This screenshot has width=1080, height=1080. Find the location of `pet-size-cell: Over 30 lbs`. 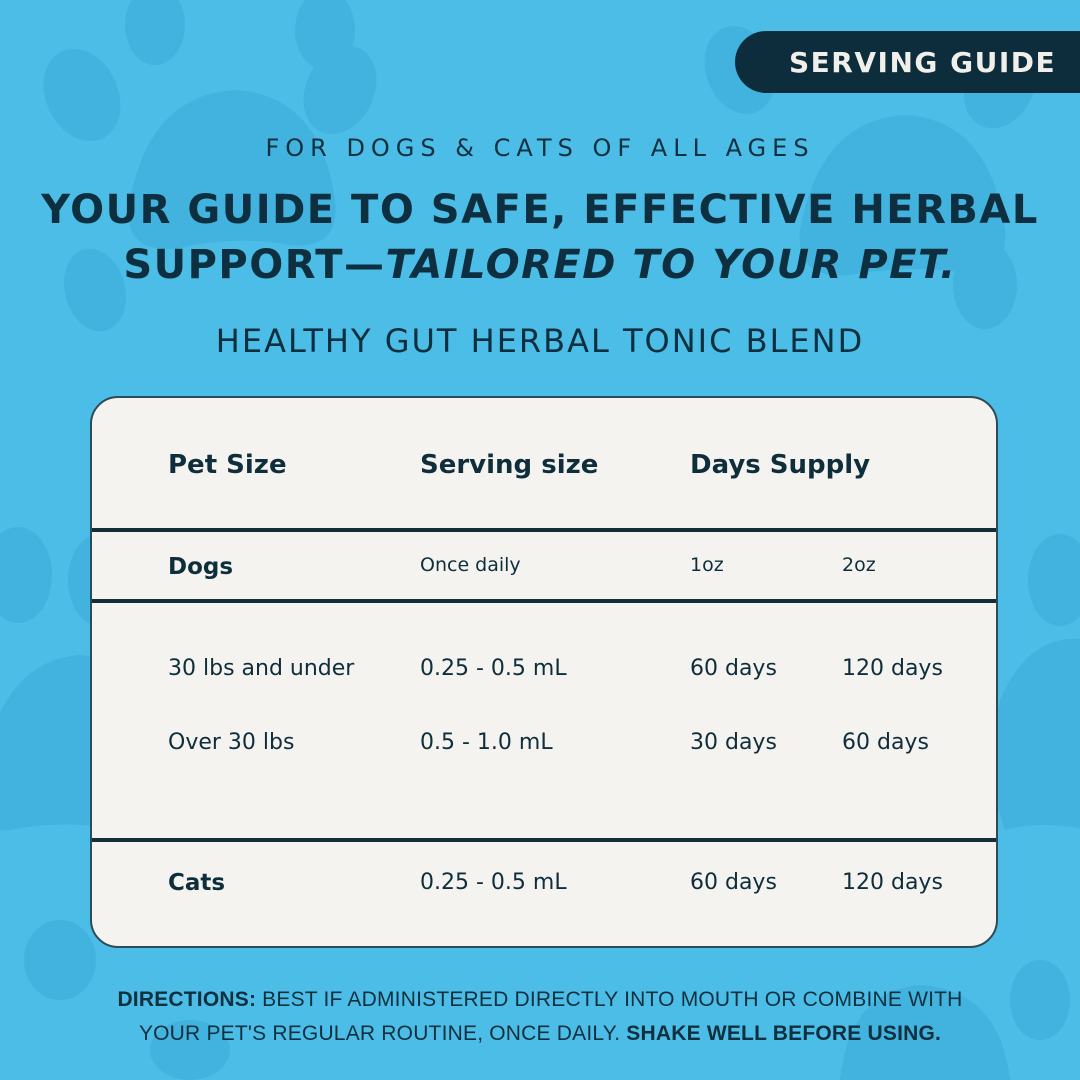

pet-size-cell: Over 30 lbs is located at coordinates (231, 742).